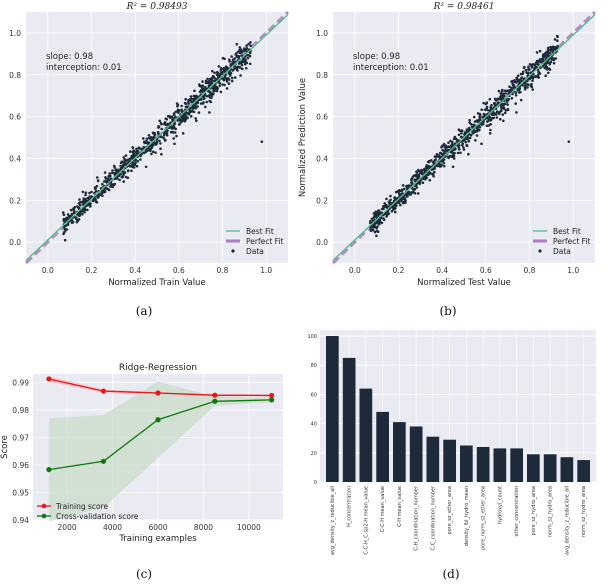 Image resolution: width=610 pixels, height=585 pixels. I want to click on x-axis-label: Training examples, so click(157, 539).